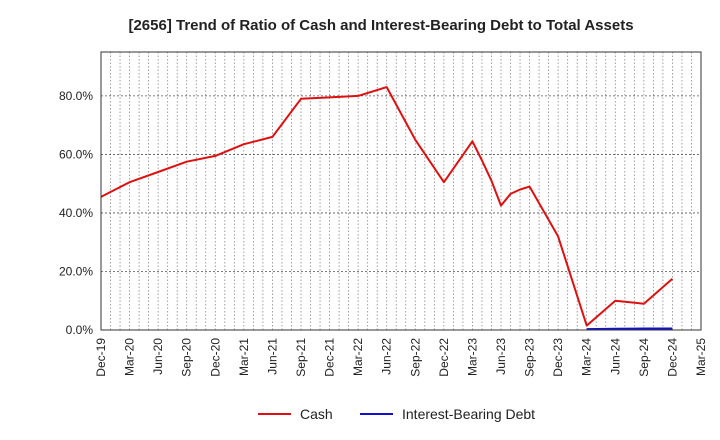 This screenshot has height=440, width=720. What do you see at coordinates (330, 357) in the screenshot?
I see `x-tick-label: Dec-21` at bounding box center [330, 357].